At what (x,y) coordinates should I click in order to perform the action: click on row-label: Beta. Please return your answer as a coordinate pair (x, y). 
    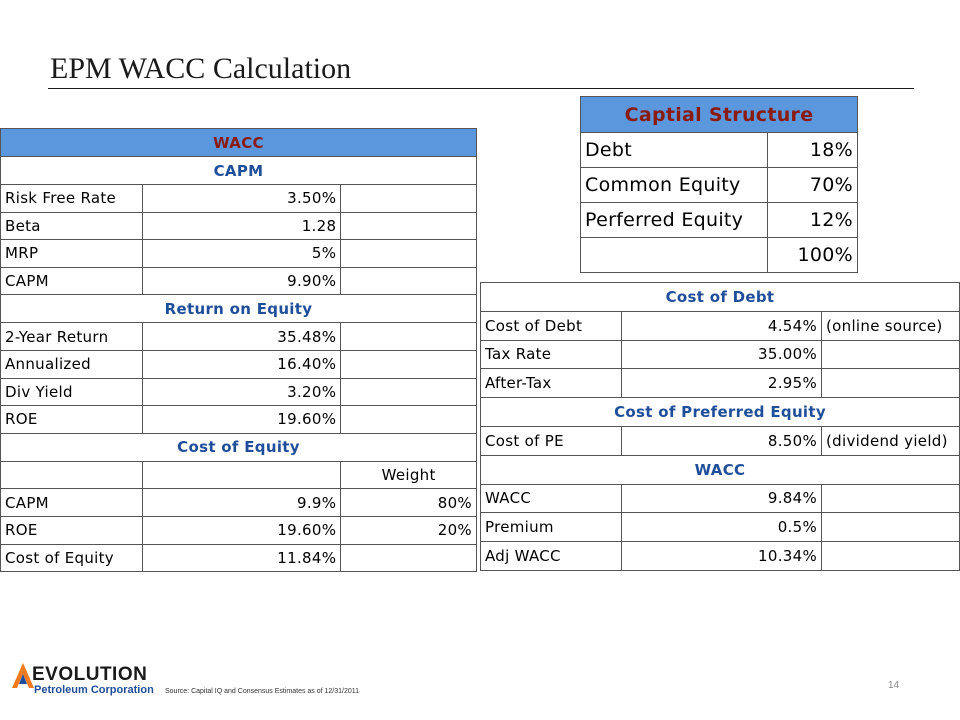
    Looking at the image, I should click on (71, 226).